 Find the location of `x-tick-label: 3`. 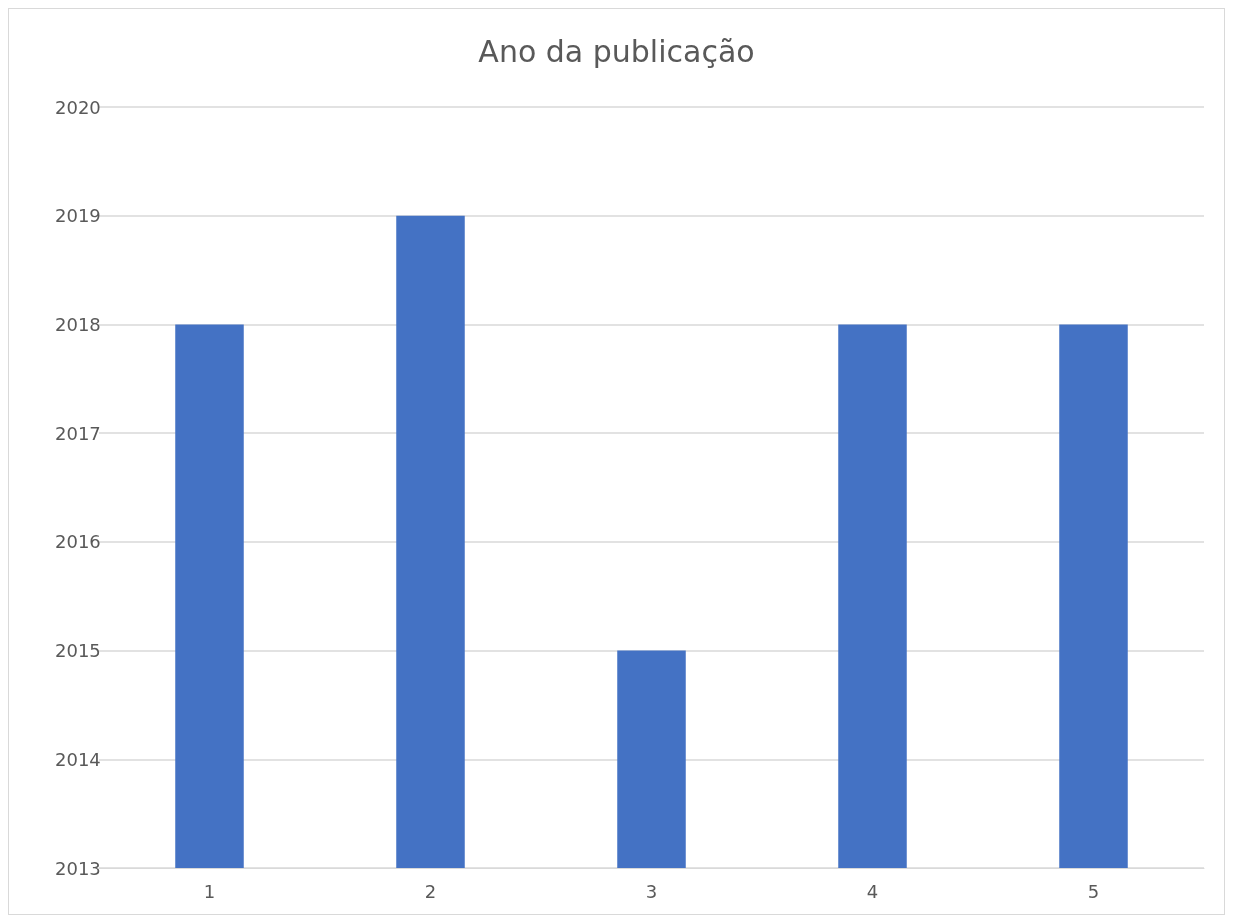

x-tick-label: 3 is located at coordinates (651, 891).